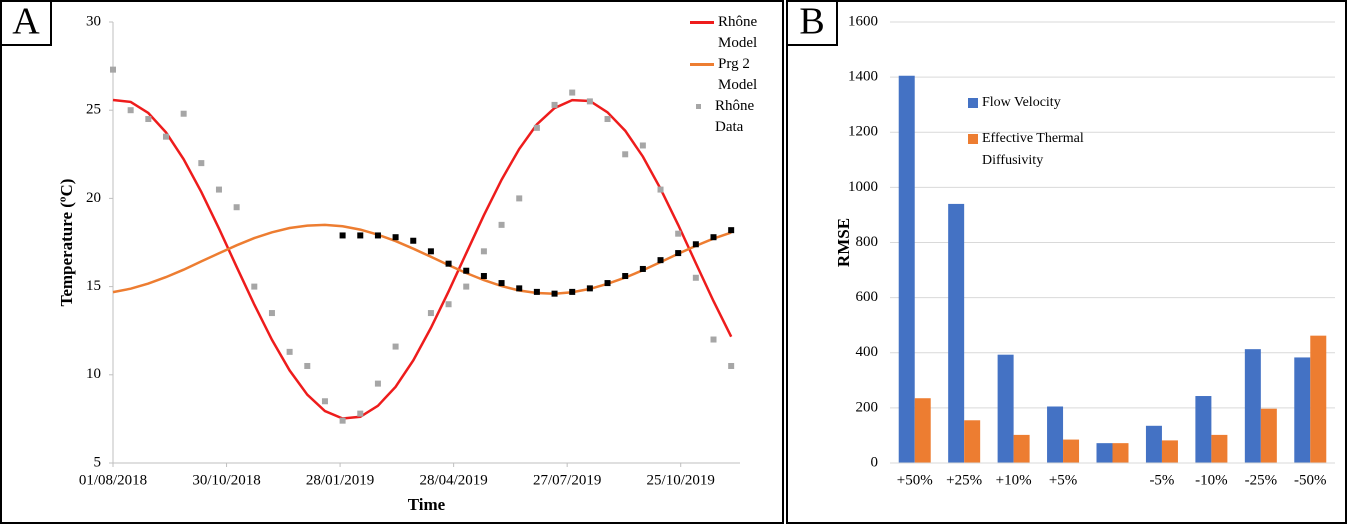 Image resolution: width=1348 pixels, height=525 pixels. I want to click on y-tick-label: 1000, so click(863, 187).